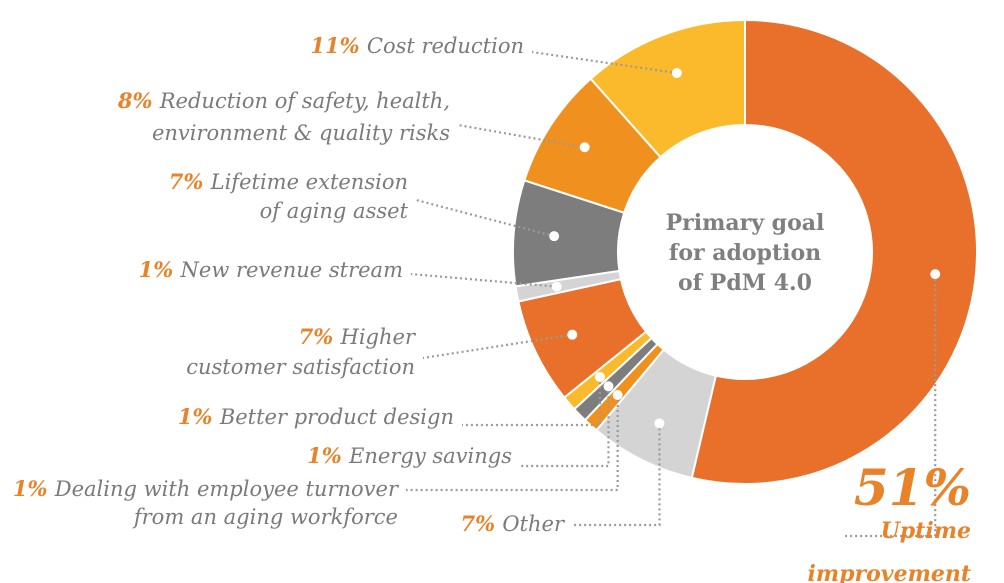 This screenshot has height=583, width=1004. Describe the element at coordinates (599, 376) in the screenshot. I see `leader-dot-better-product-design` at that location.